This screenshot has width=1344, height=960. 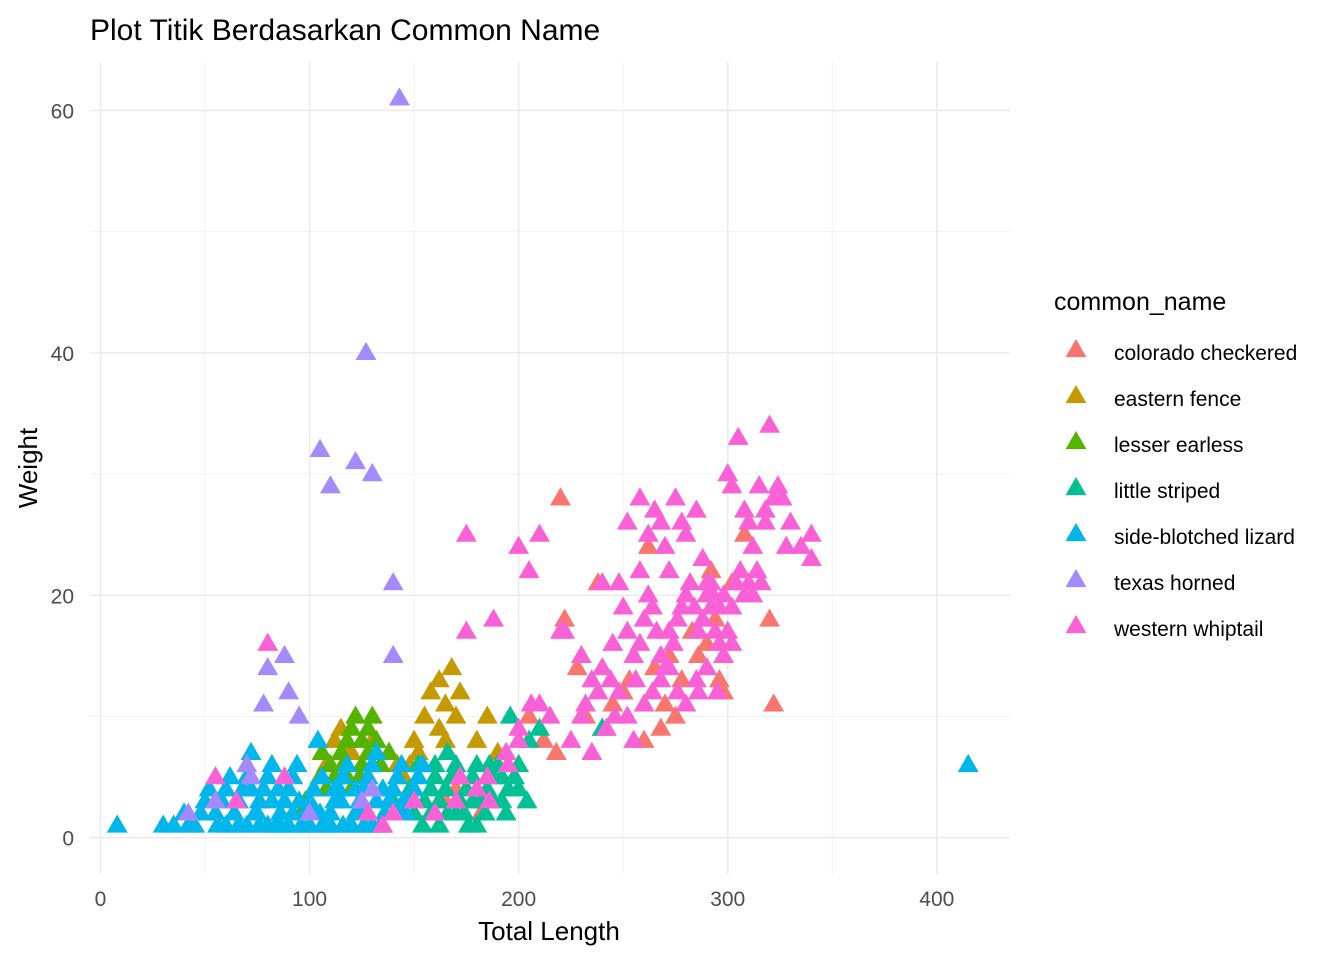 What do you see at coordinates (62, 596) in the screenshot?
I see `y-tick-label: 20` at bounding box center [62, 596].